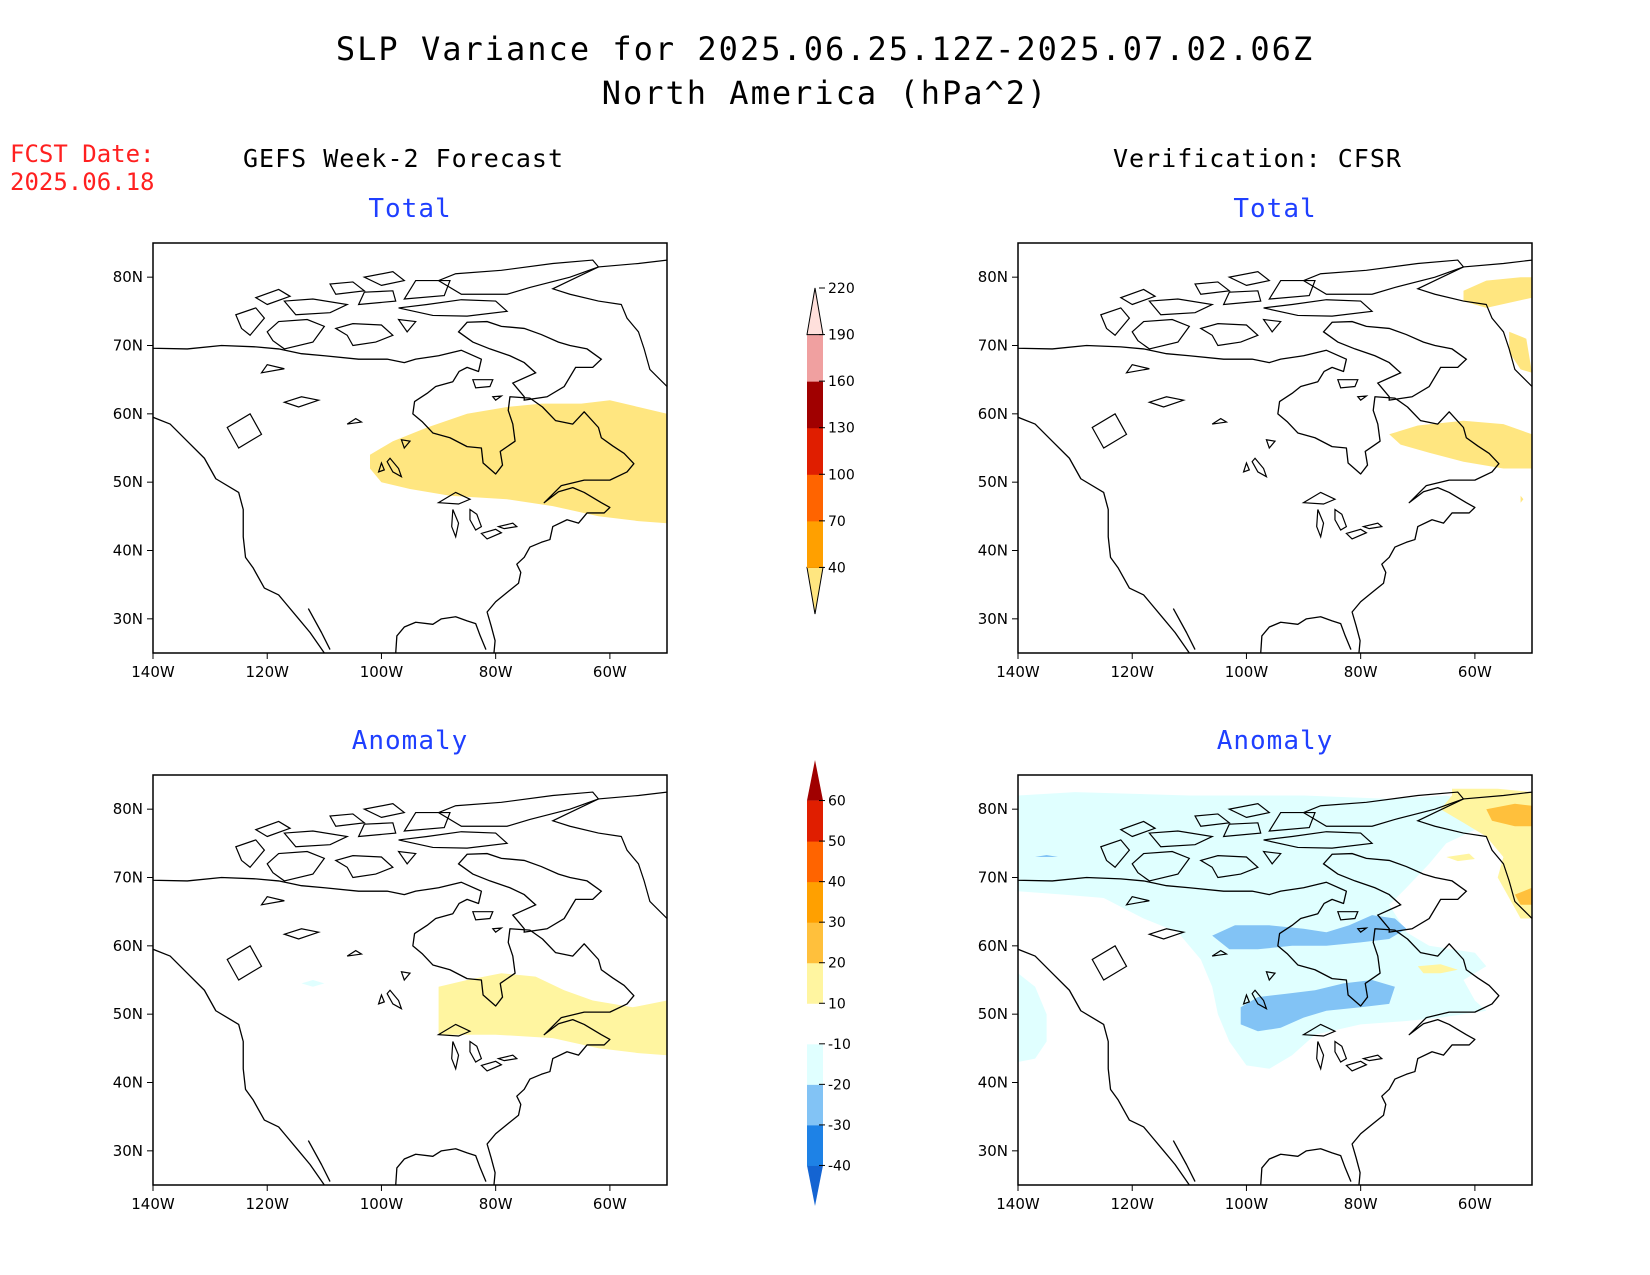 Image resolution: width=1650 pixels, height=1275 pixels. I want to click on right-section-title: Verification: CFSR, so click(1257, 158).